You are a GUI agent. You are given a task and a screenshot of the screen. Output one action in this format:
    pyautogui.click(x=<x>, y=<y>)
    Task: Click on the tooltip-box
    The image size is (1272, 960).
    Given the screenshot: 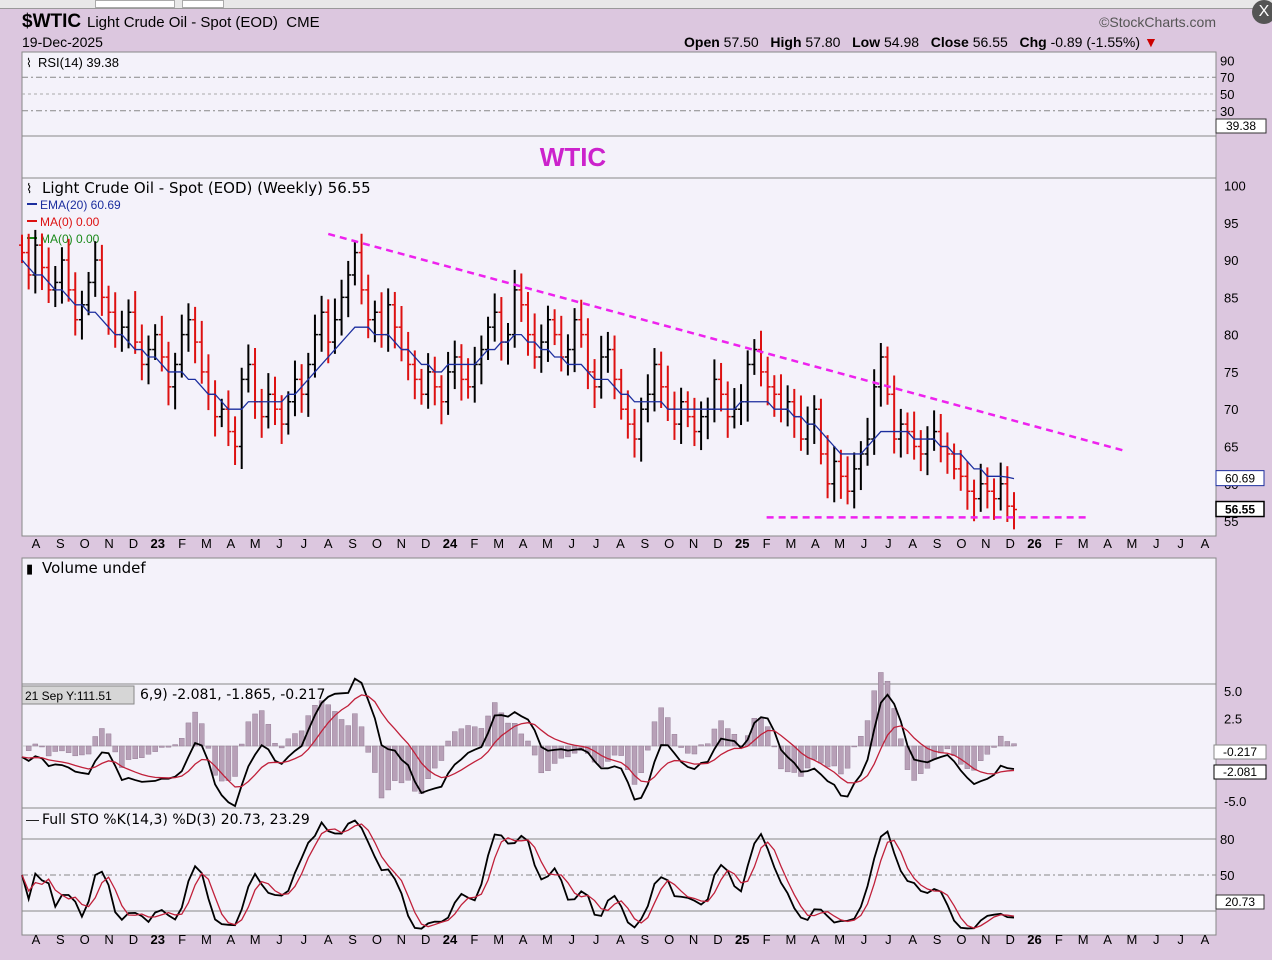 What is the action you would take?
    pyautogui.click(x=78, y=695)
    